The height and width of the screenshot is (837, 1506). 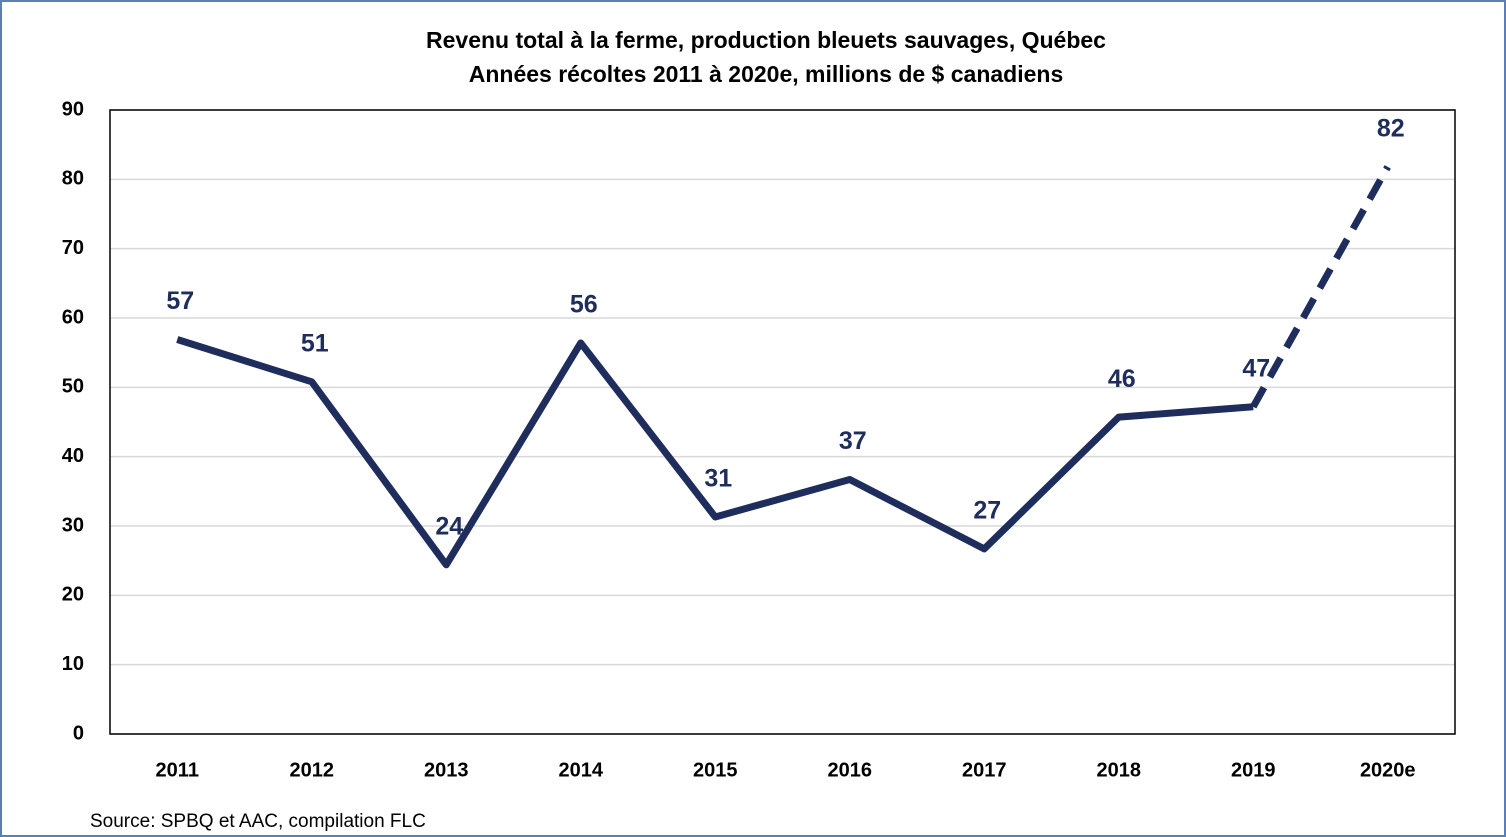 What do you see at coordinates (78, 733) in the screenshot?
I see `y-tick-label: 0` at bounding box center [78, 733].